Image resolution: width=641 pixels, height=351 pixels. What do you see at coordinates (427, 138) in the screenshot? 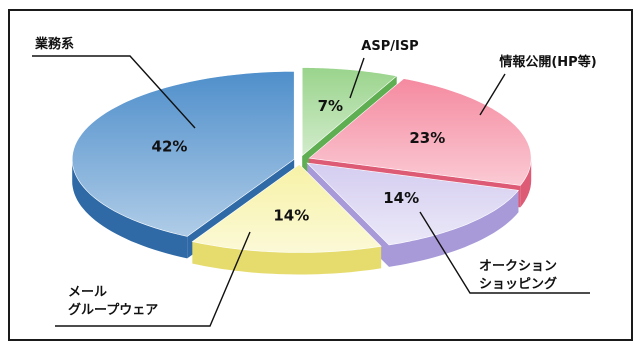
I see `slice-value-label-1: 23%` at bounding box center [427, 138].